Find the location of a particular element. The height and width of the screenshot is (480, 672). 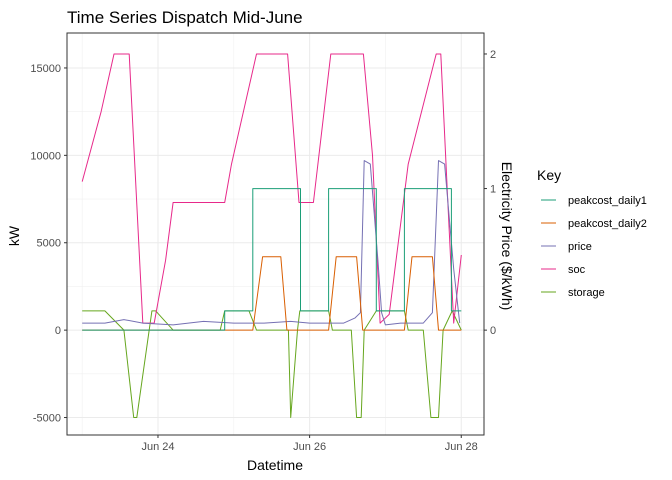

y-tick-label: 5000 is located at coordinates (49, 244).